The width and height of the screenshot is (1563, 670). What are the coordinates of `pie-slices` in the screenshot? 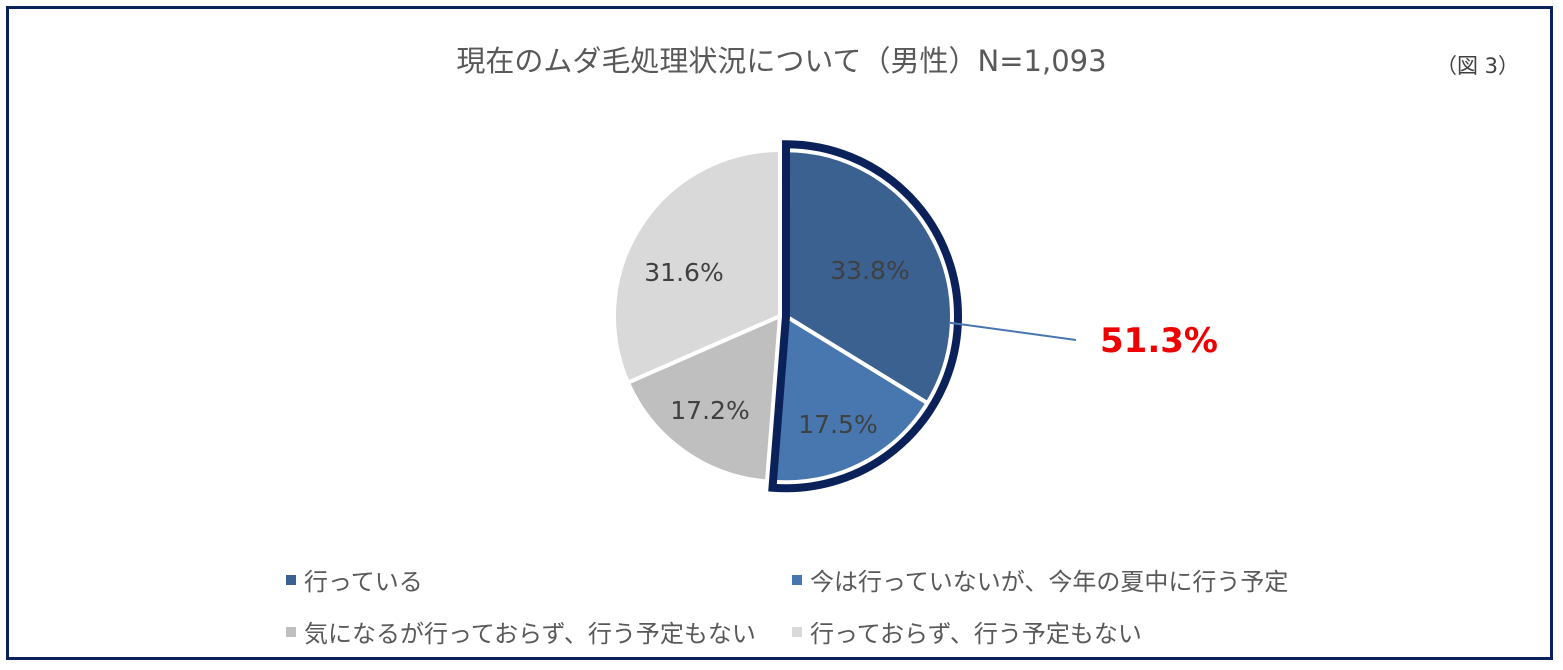 It's located at (787, 316).